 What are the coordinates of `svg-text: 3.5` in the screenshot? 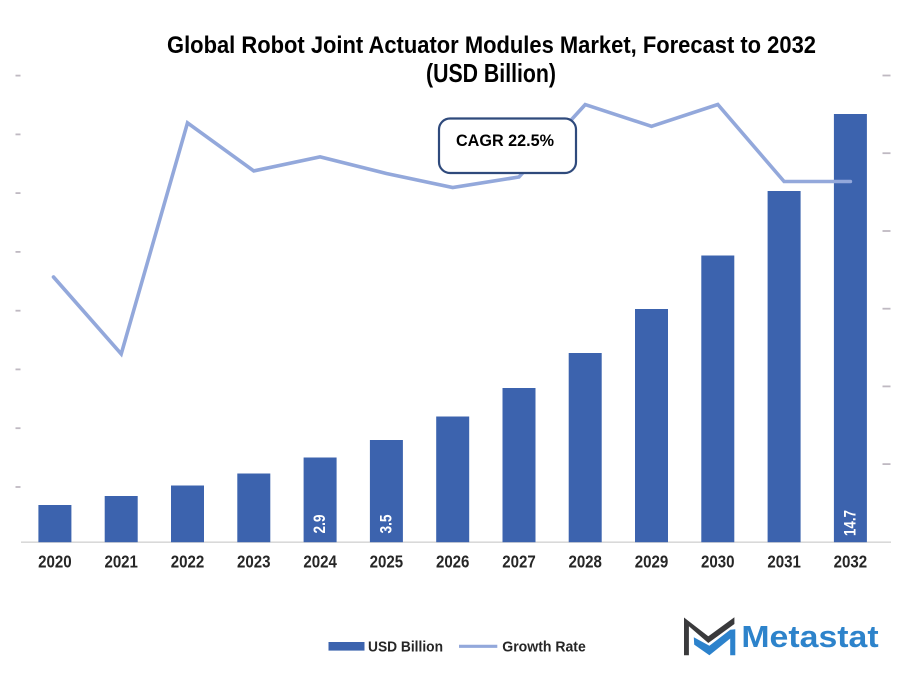 It's located at (386, 524).